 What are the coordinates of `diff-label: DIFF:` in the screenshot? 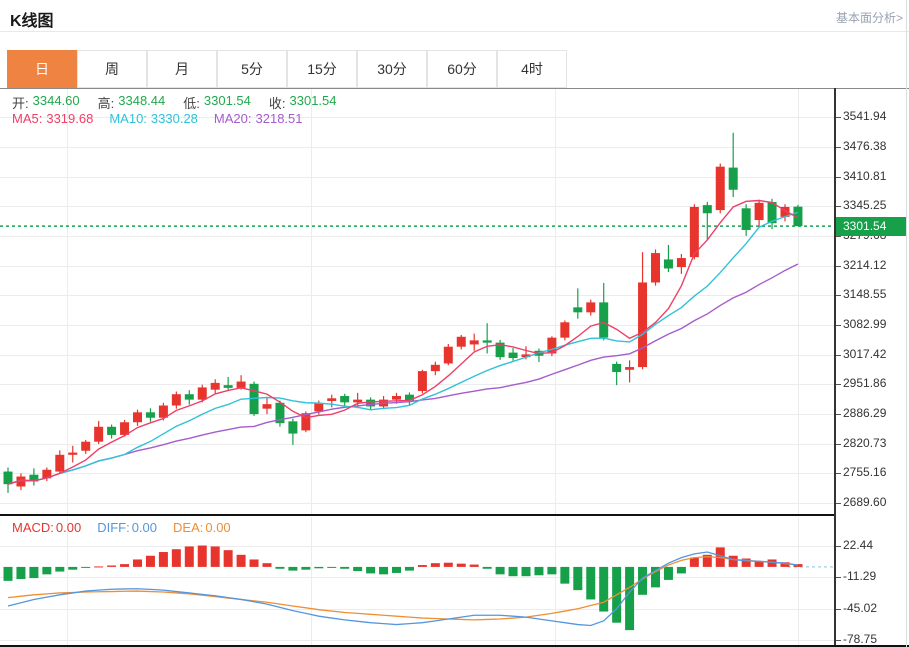 It's located at (113, 527).